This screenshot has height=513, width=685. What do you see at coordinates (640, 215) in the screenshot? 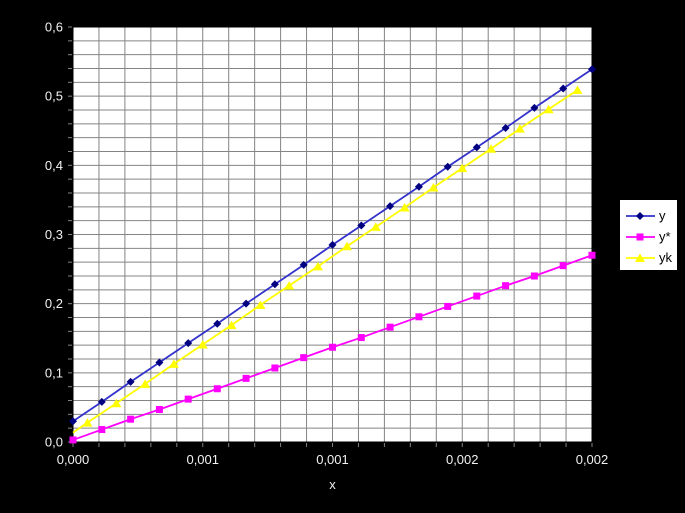
I see `legend-marker-y-icon` at bounding box center [640, 215].